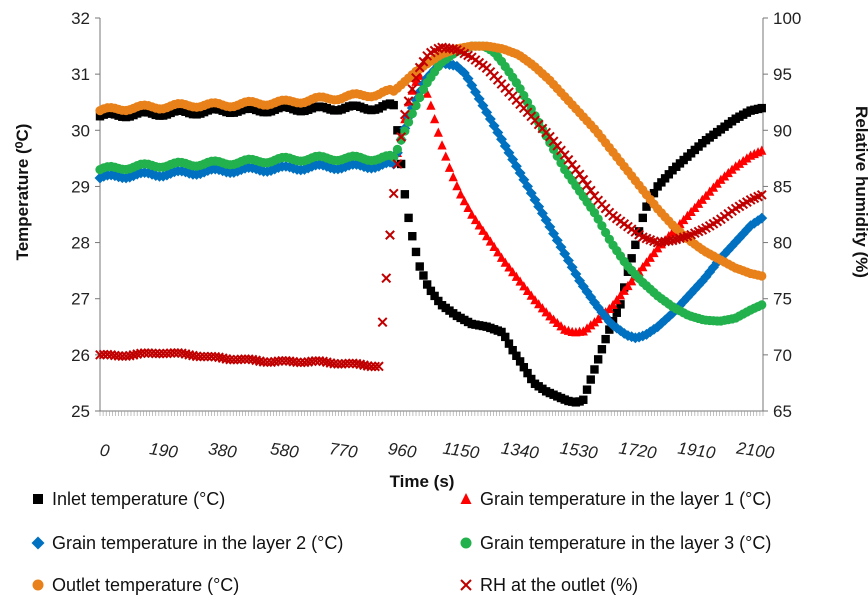  I want to click on legend-item: Grain temperature in the layer 3 (°C), so click(615, 543).